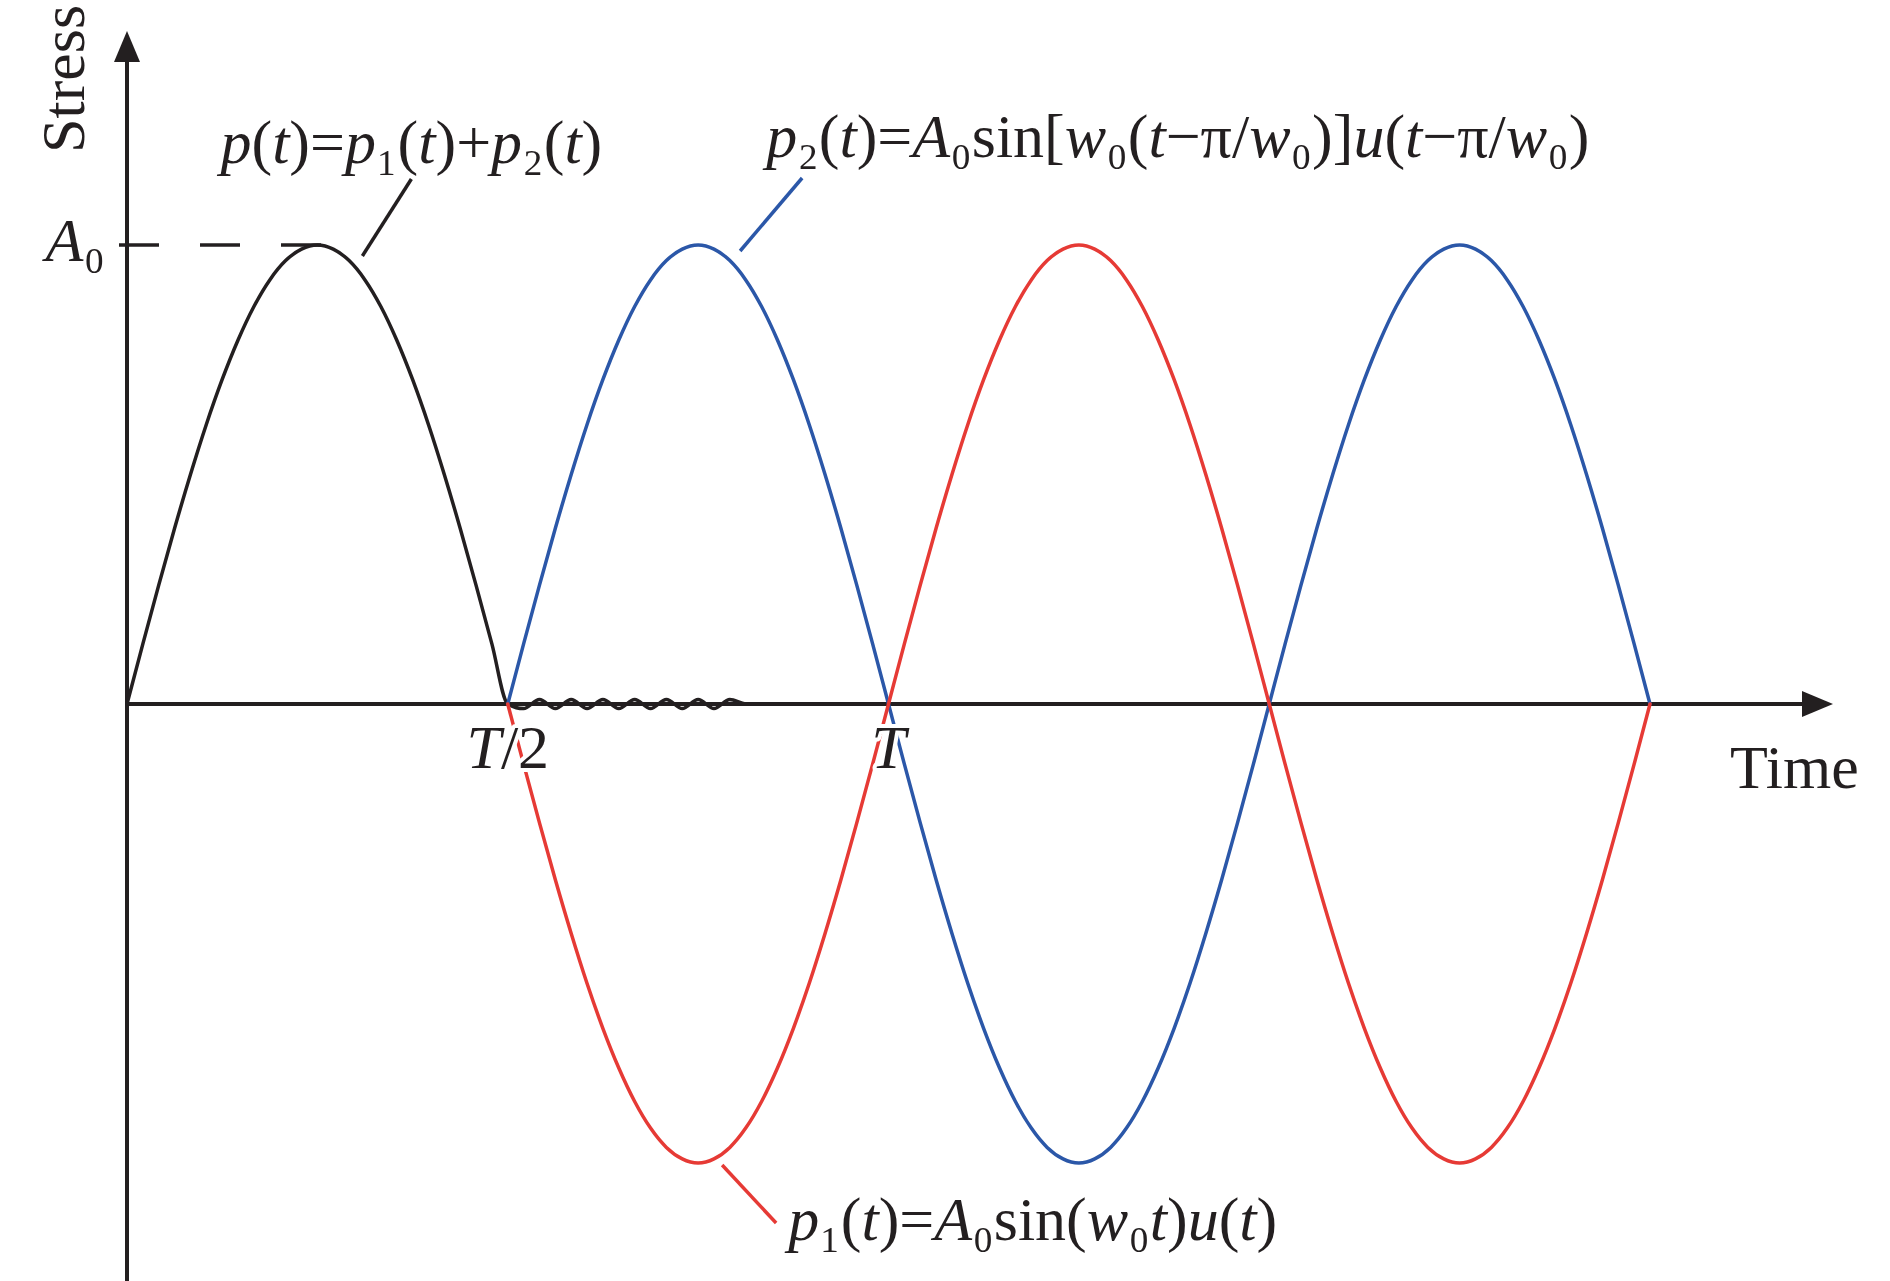 The height and width of the screenshot is (1281, 1890). What do you see at coordinates (73, 240) in the screenshot?
I see `ref-line-label: A₀` at bounding box center [73, 240].